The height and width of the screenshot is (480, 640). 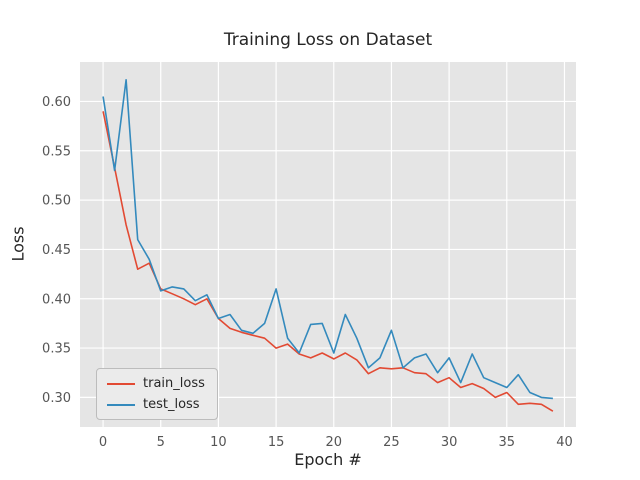 What do you see at coordinates (18, 244) in the screenshot?
I see `y-axis-label: Loss` at bounding box center [18, 244].